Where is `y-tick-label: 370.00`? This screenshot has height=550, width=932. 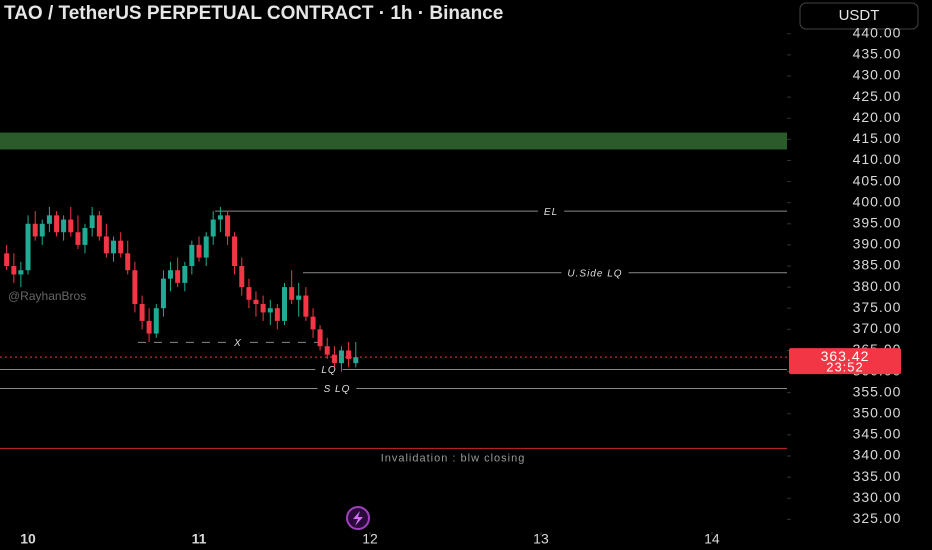
y-tick-label: 370.00 is located at coordinates (877, 328).